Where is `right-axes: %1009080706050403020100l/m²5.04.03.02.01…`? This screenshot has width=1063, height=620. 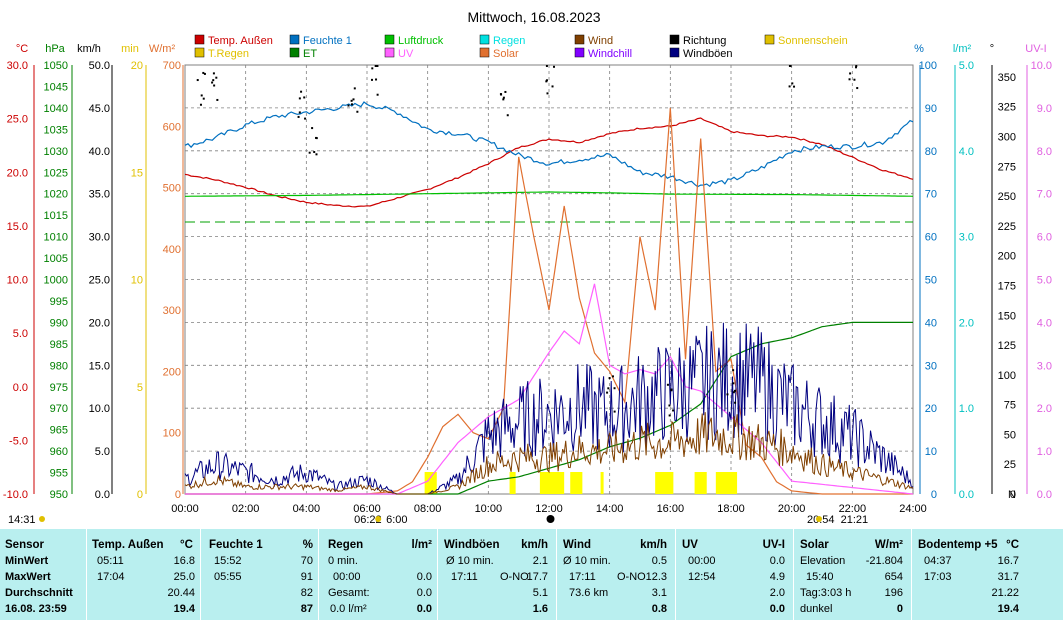
right-axes: %1009080706050403020100l/m²5.04.03.02.01… is located at coordinates (983, 272).